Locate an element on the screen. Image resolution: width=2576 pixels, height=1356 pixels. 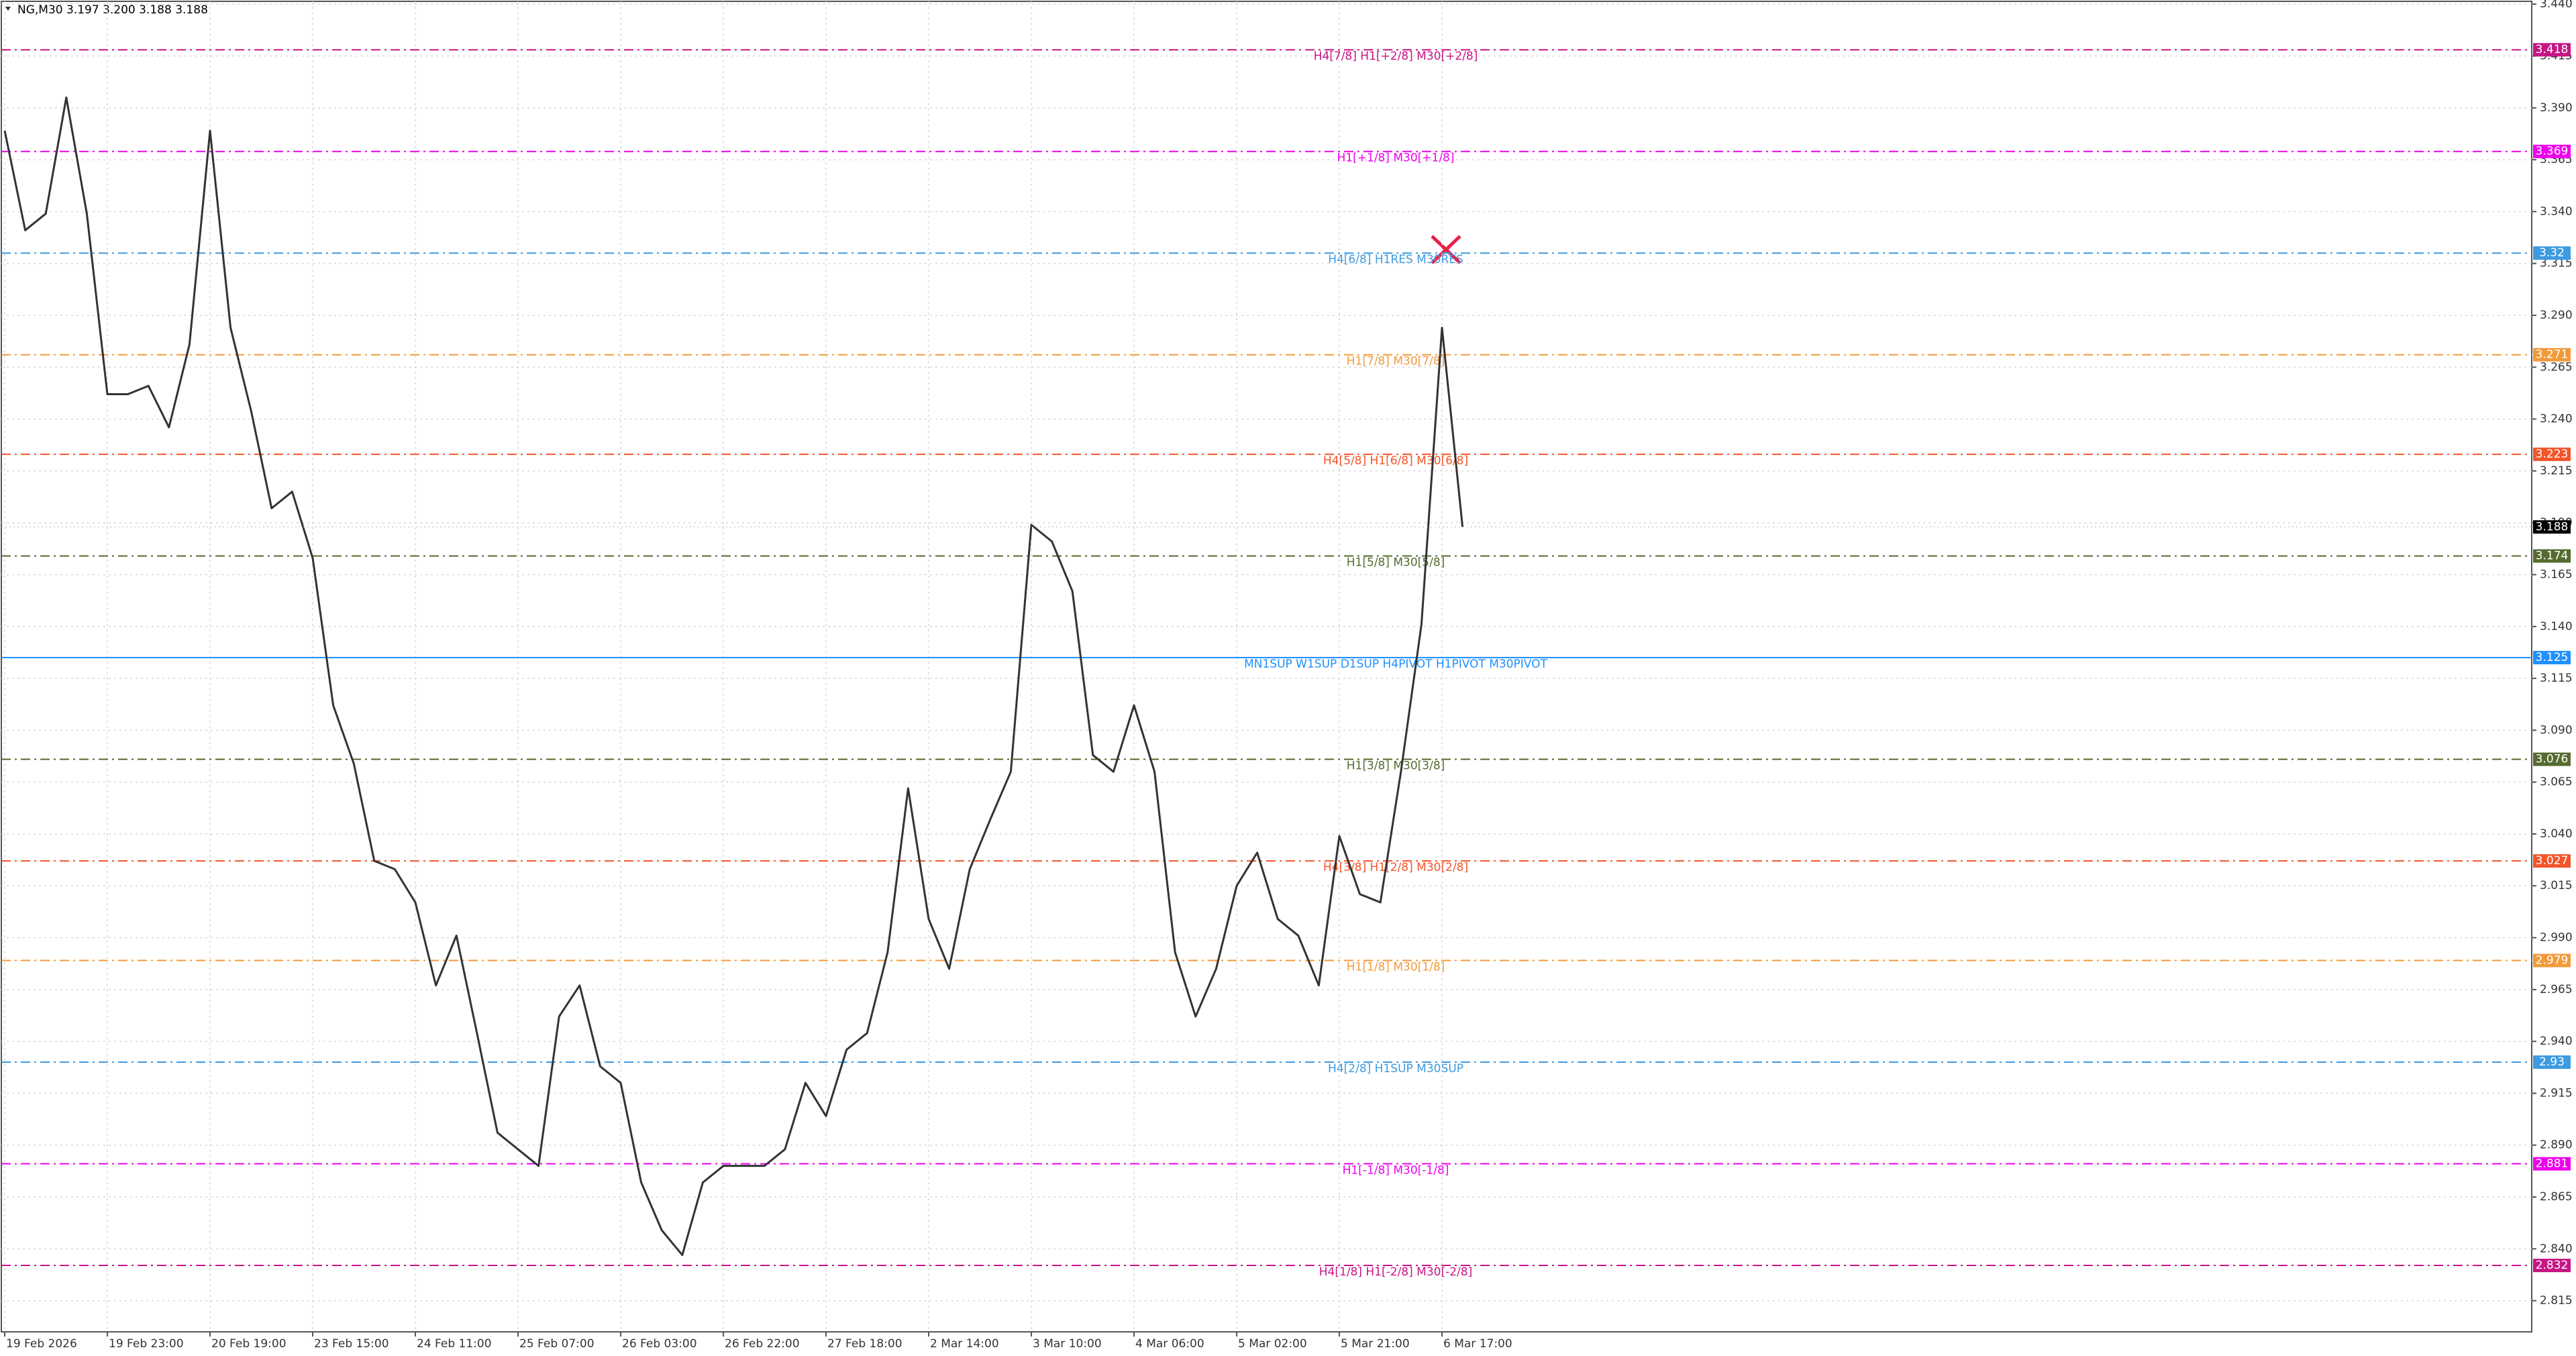
x-tick-label: 3 Mar 10:00 is located at coordinates (1067, 1344).